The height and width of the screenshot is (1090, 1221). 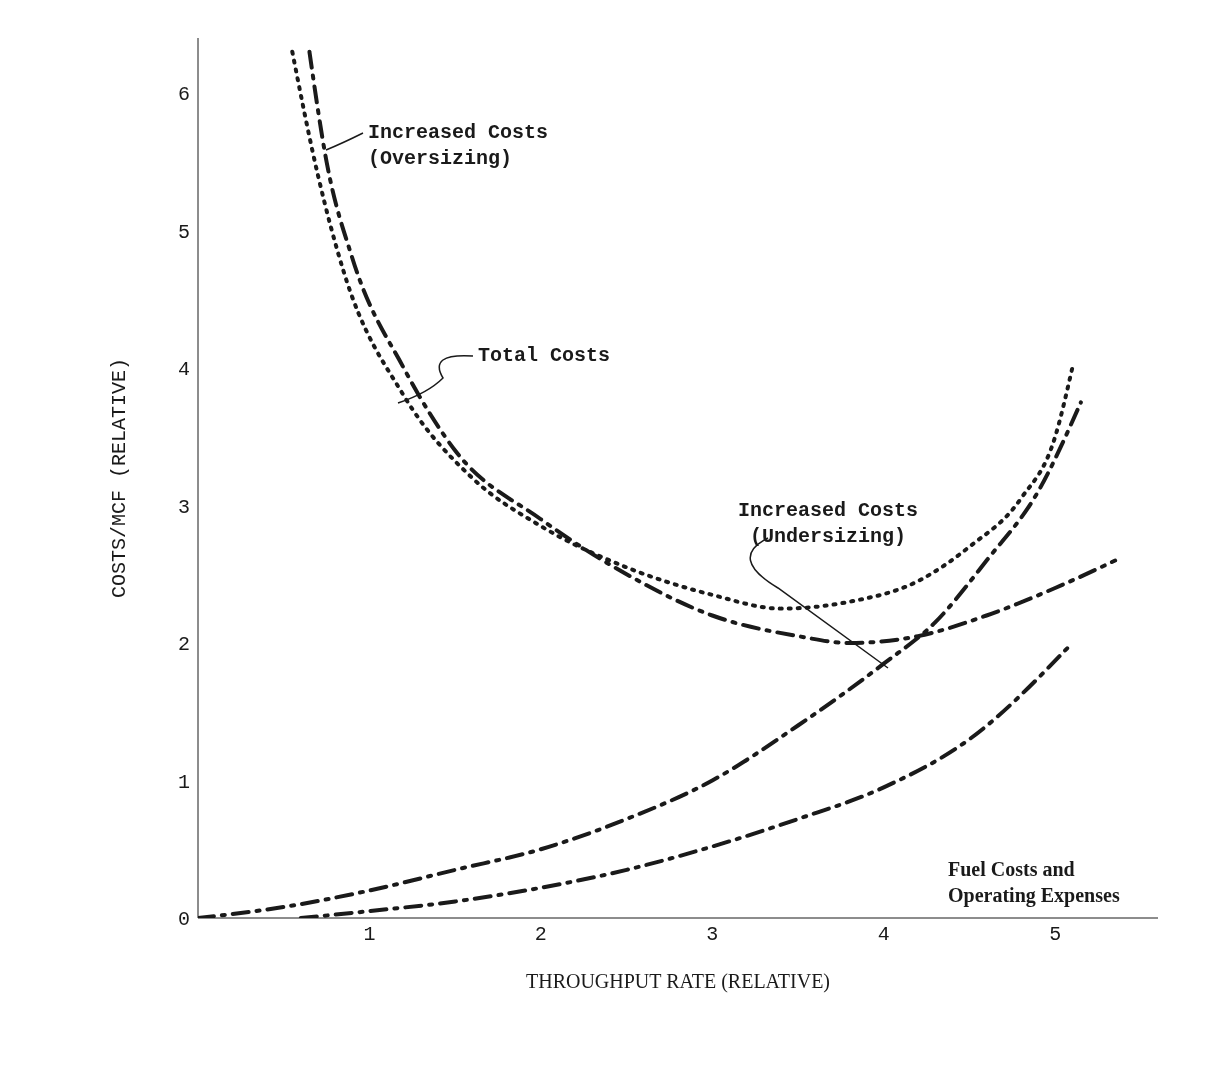 I want to click on annotation: Increased Costs (Undersizing), so click(x=828, y=524).